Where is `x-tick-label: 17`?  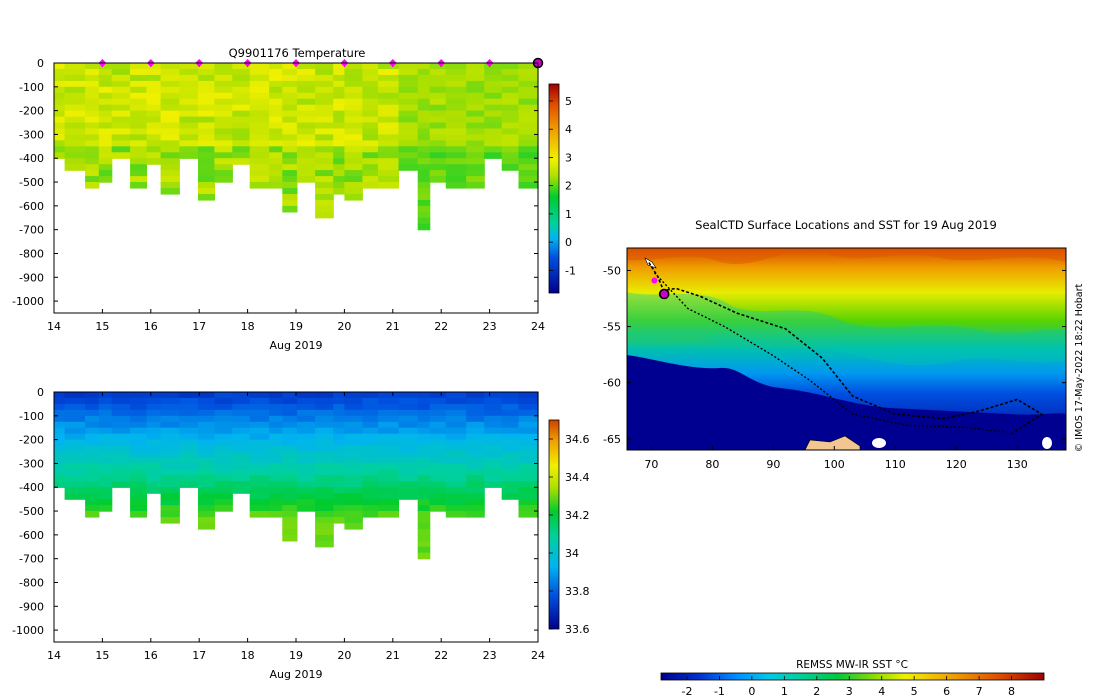 x-tick-label: 17 is located at coordinates (199, 326).